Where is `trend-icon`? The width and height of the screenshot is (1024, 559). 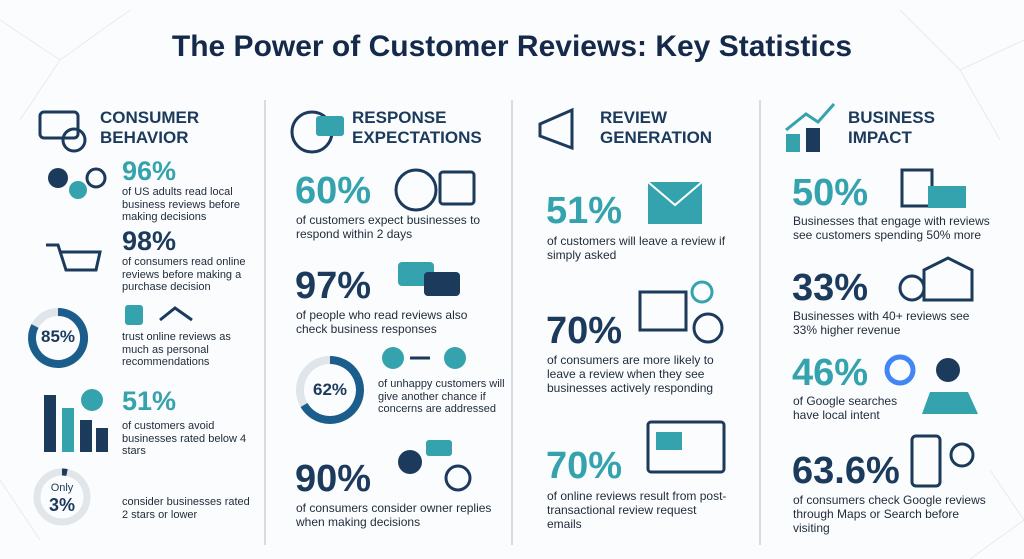 trend-icon is located at coordinates (810, 117).